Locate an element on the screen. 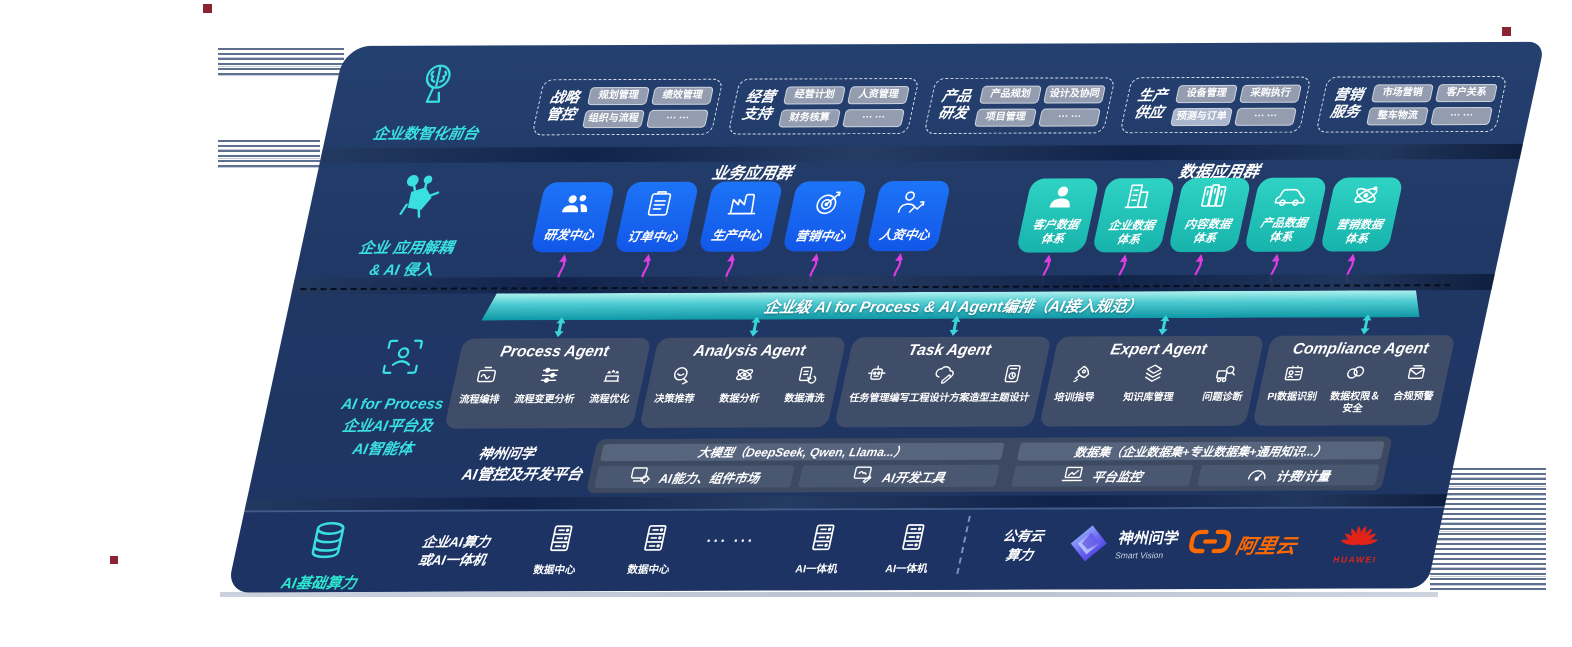 The image size is (1572, 647). agent-item-label: 编写工程设计方案 is located at coordinates (929, 398).